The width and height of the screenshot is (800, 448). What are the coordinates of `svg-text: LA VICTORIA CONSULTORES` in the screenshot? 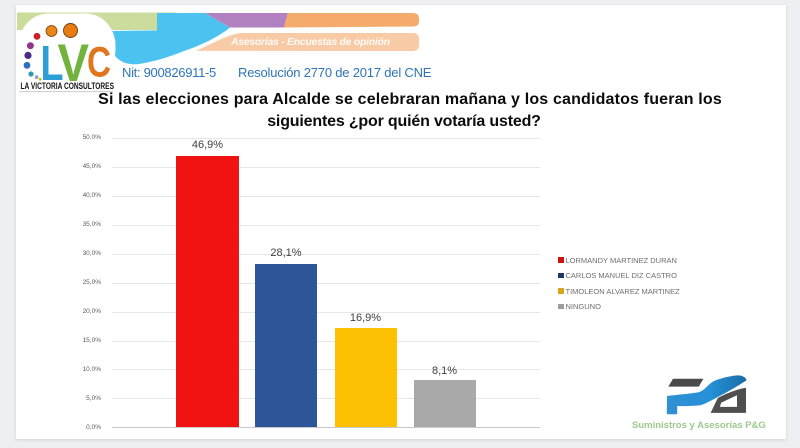 It's located at (68, 86).